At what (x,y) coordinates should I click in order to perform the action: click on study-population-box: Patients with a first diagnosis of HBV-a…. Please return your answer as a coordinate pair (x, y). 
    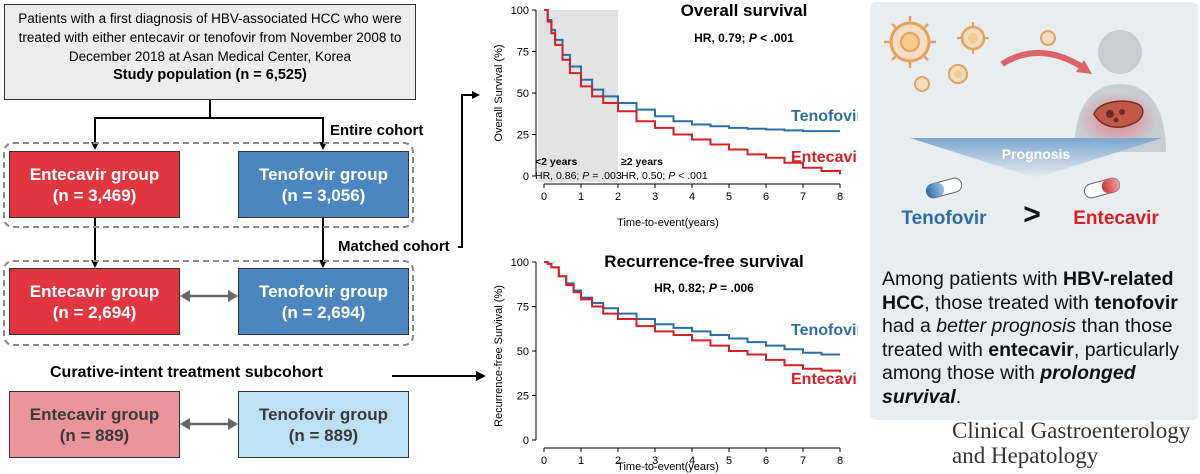
    Looking at the image, I should click on (210, 52).